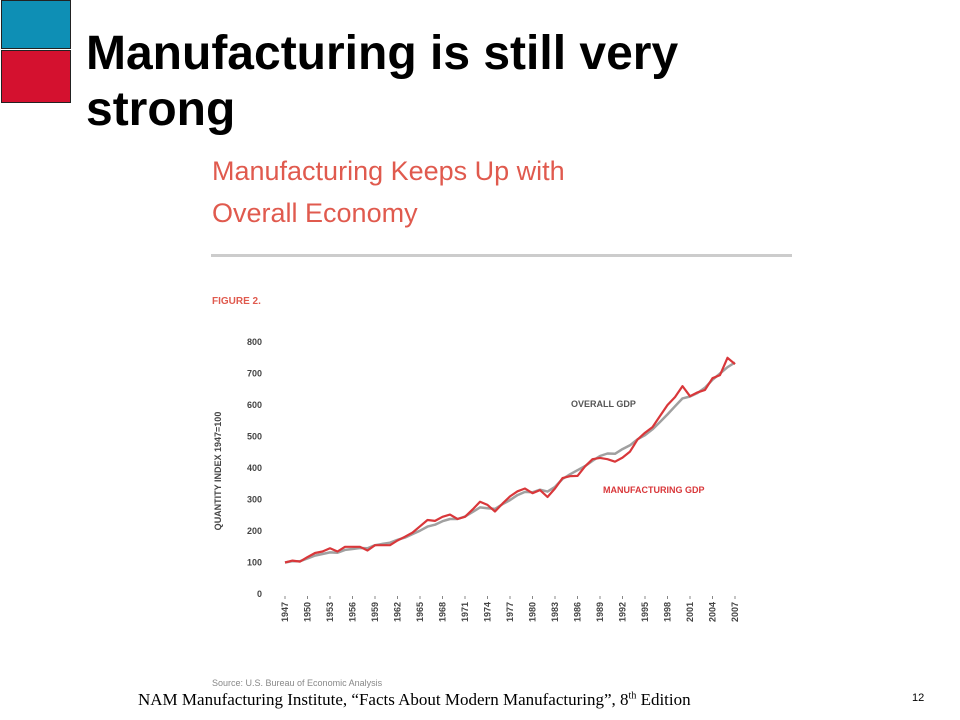  What do you see at coordinates (382, 81) in the screenshot?
I see `slide-title: Manufacturing is still very strong` at bounding box center [382, 81].